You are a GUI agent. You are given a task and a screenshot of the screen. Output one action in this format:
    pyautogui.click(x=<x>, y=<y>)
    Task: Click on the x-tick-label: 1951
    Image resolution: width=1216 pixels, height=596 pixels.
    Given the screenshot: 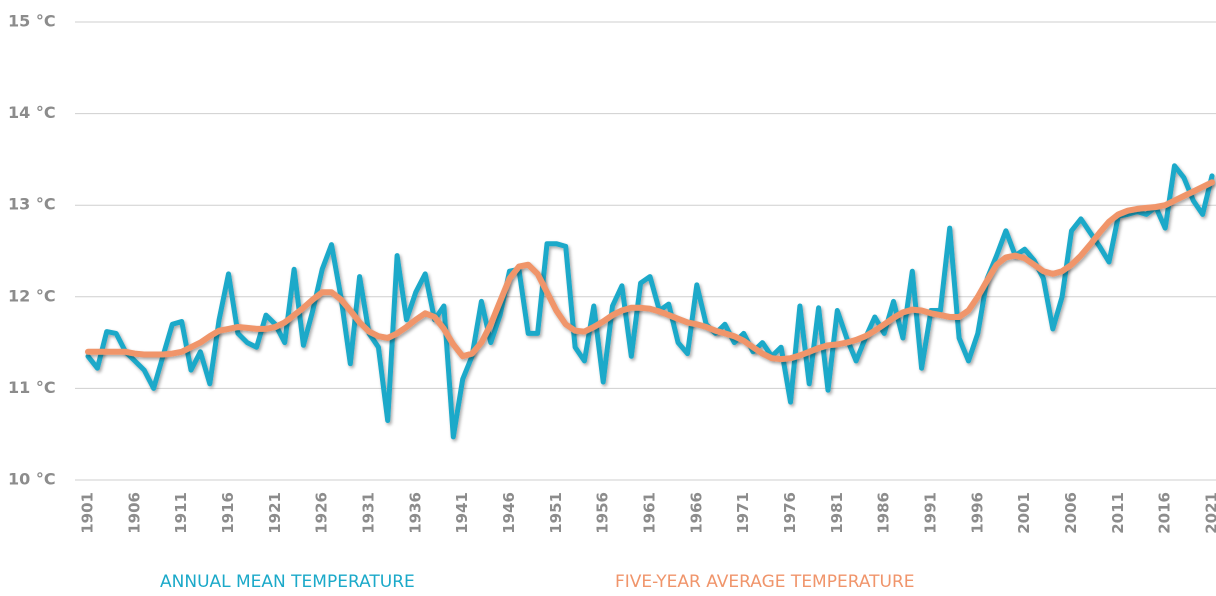 What is the action you would take?
    pyautogui.click(x=556, y=513)
    